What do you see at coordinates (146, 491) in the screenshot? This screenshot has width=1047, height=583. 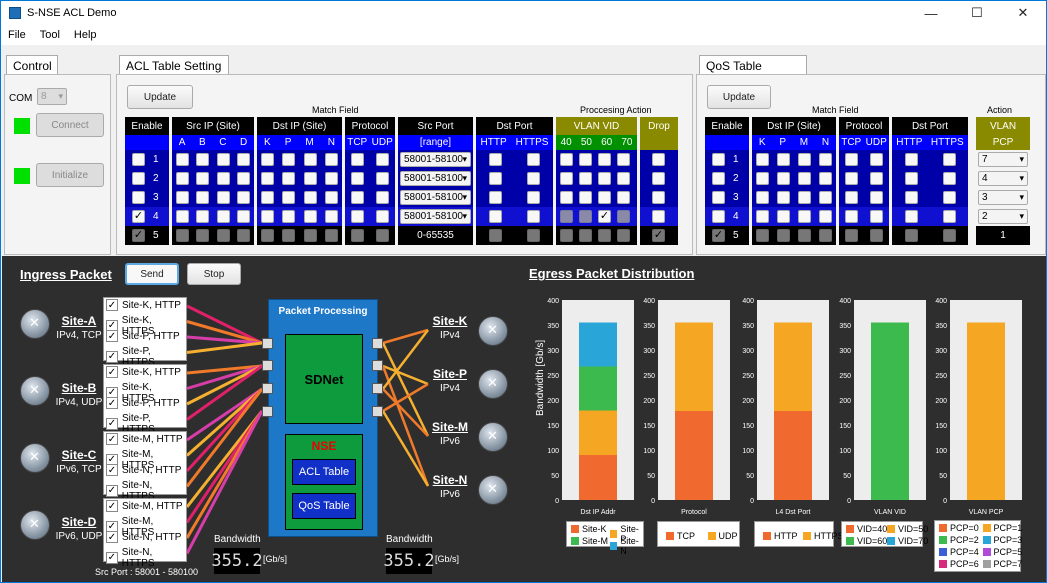 I see `flow-item: ✓ Site-N, HTTPS` at bounding box center [146, 491].